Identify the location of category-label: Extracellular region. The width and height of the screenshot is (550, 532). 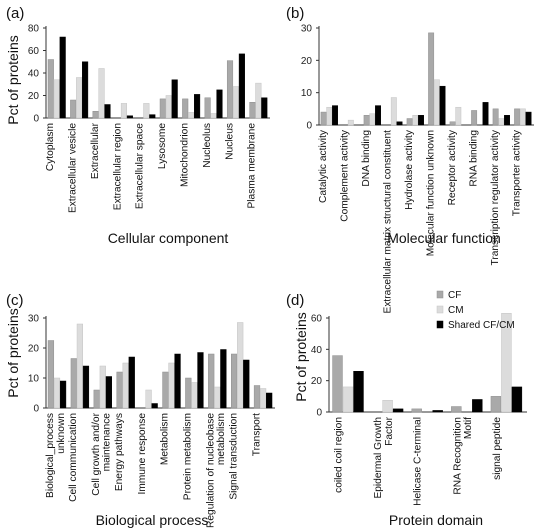
(117, 166).